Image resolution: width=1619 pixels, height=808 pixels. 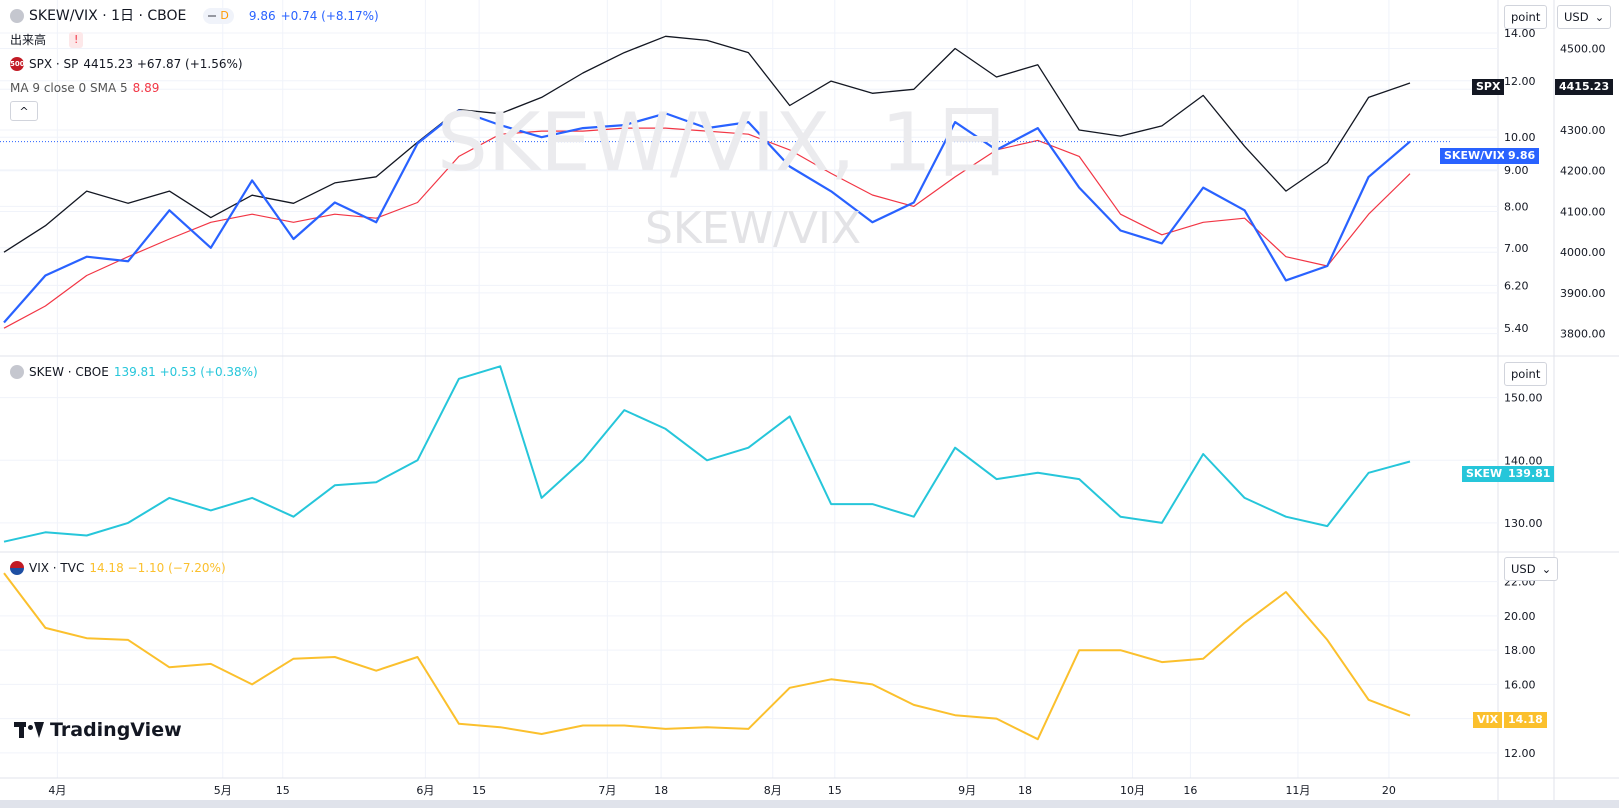 I want to click on price-tick-label: 4500.00, so click(x=1583, y=49).